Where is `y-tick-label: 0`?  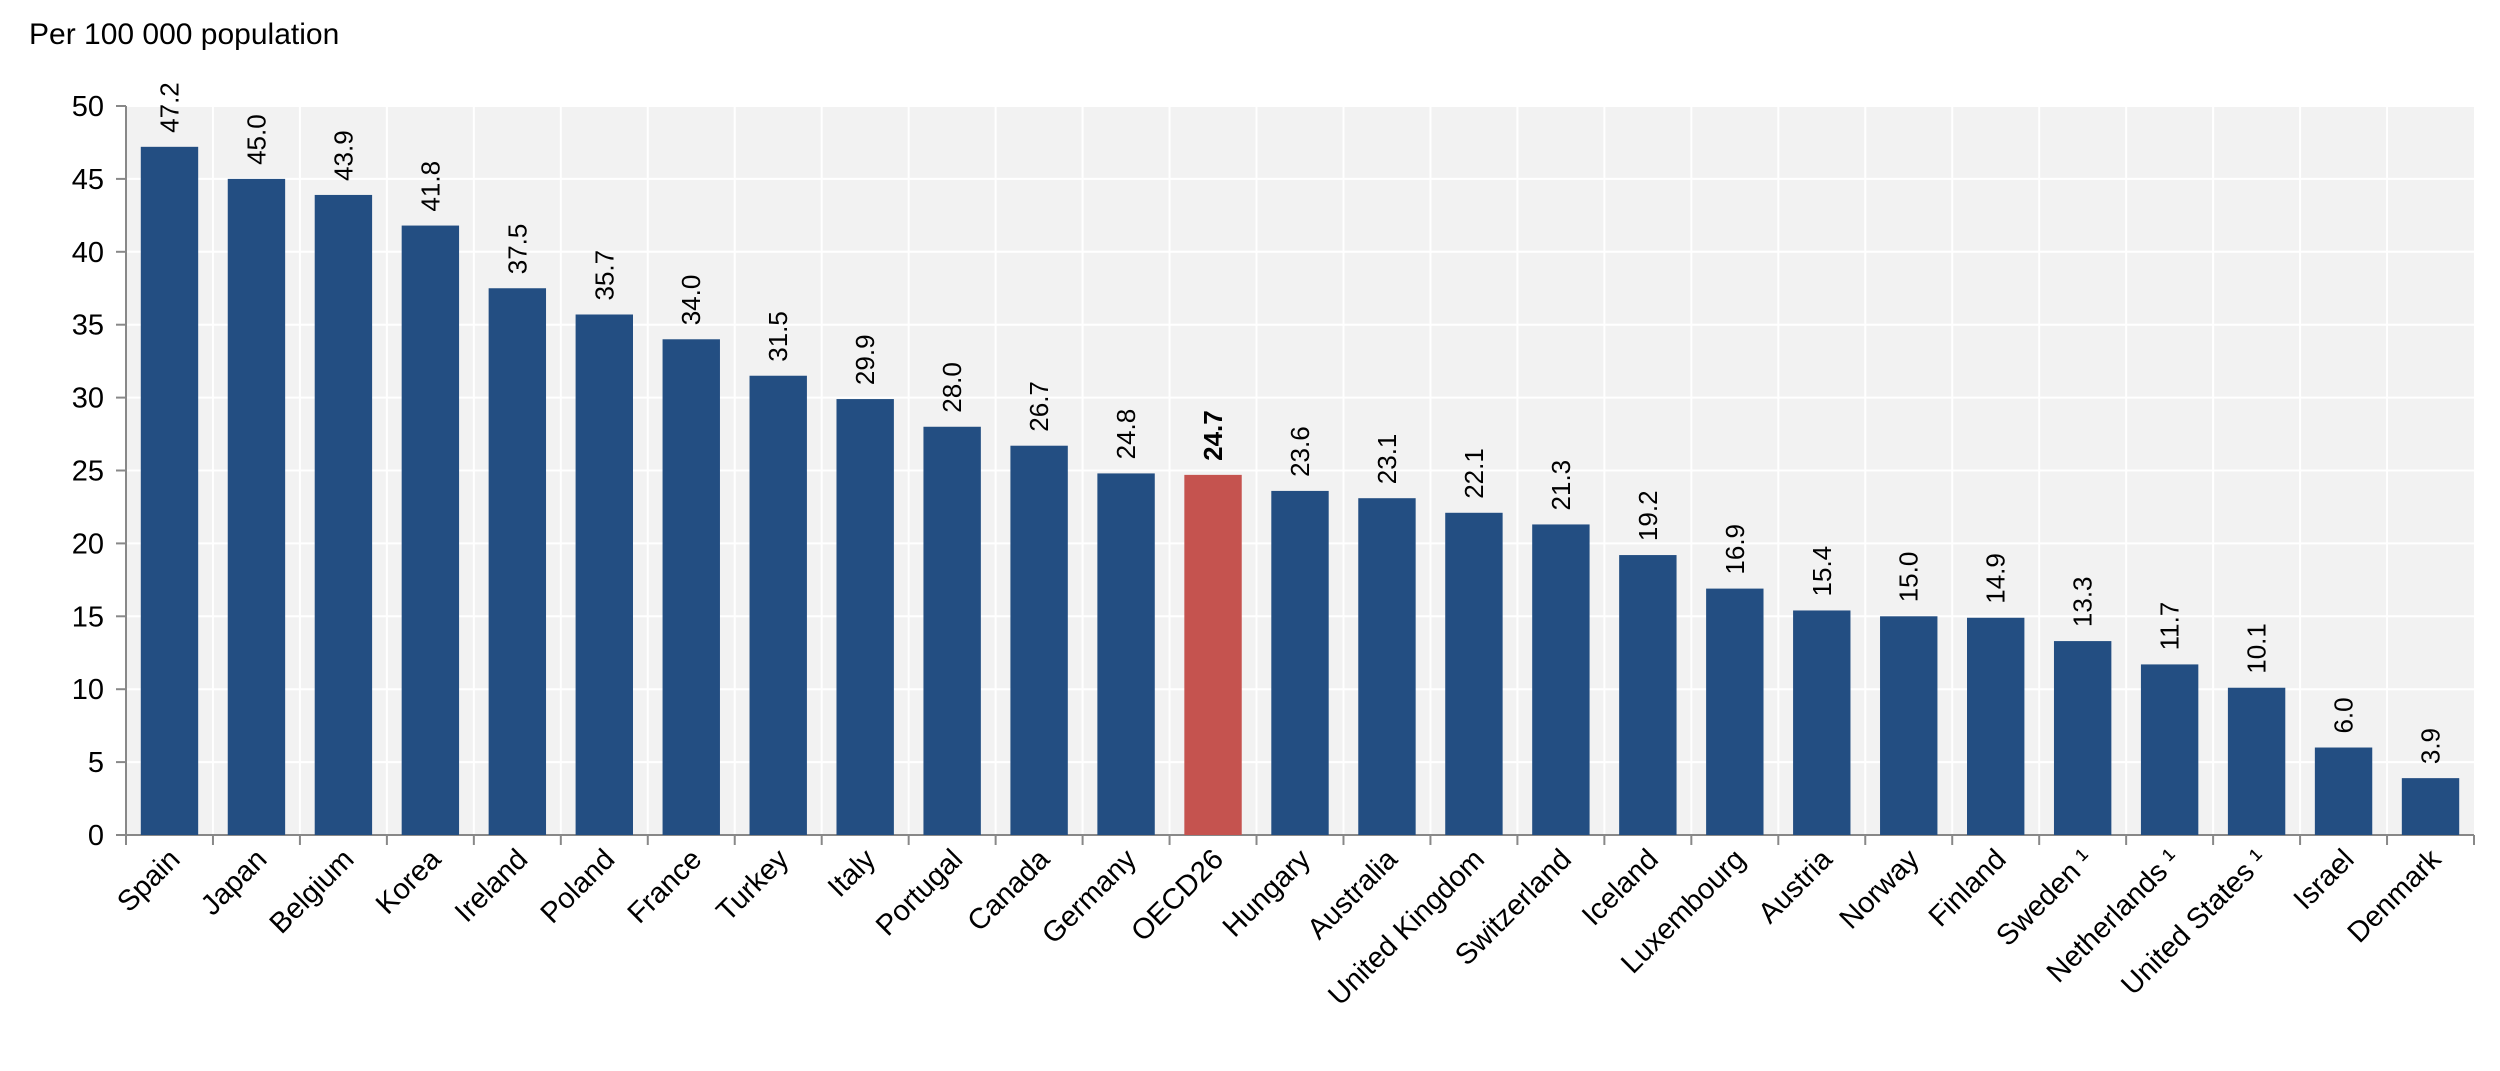
y-tick-label: 0 is located at coordinates (96, 836).